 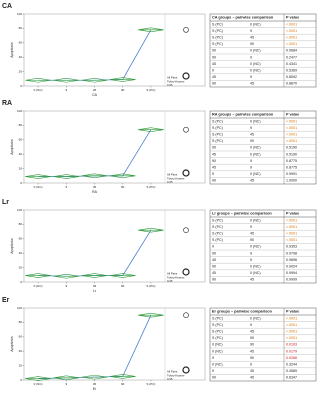 What do you see at coordinates (95, 389) in the screenshot?
I see `x-axis-label: Er` at bounding box center [95, 389].